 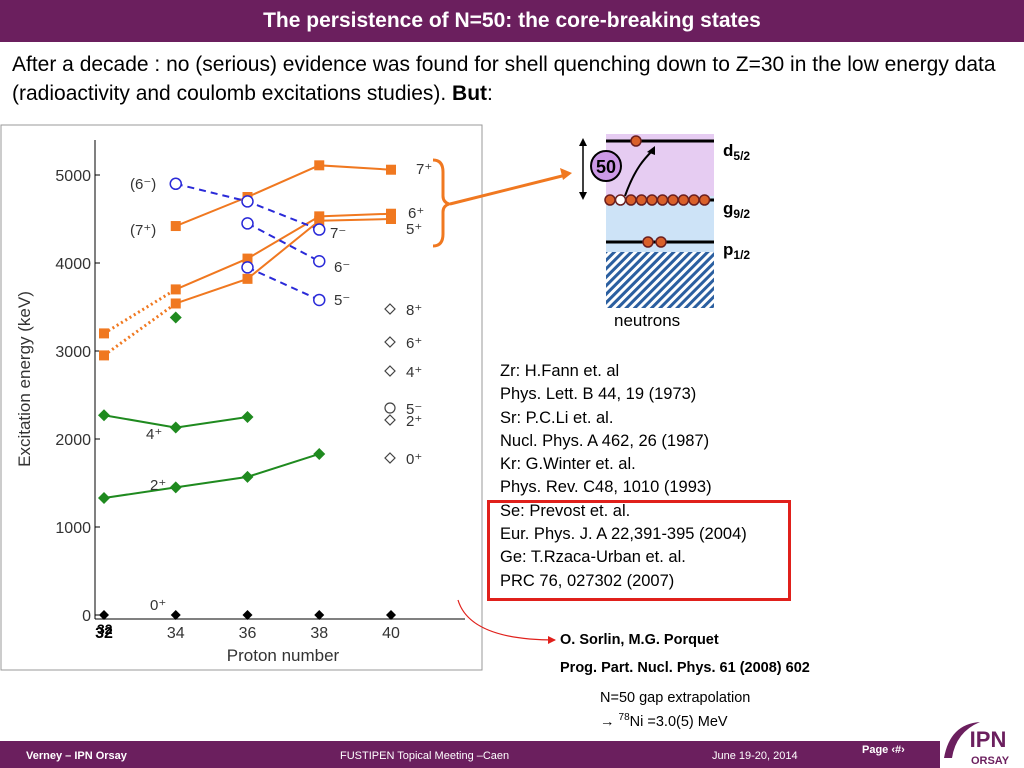 I want to click on d-particle, so click(x=636, y=141).